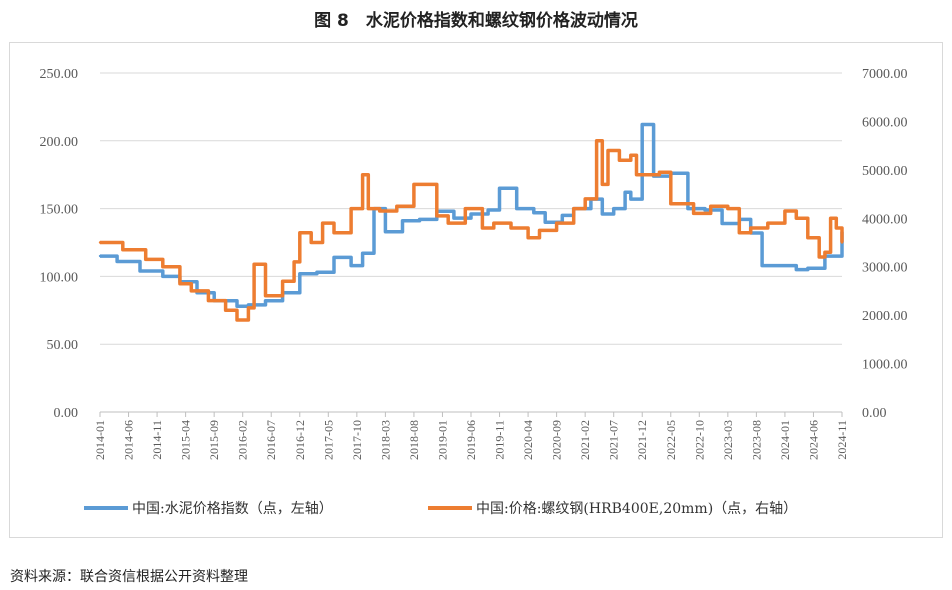 The image size is (952, 590). Describe the element at coordinates (614, 440) in the screenshot. I see `x-axis-tick-label: 2021-07` at that location.